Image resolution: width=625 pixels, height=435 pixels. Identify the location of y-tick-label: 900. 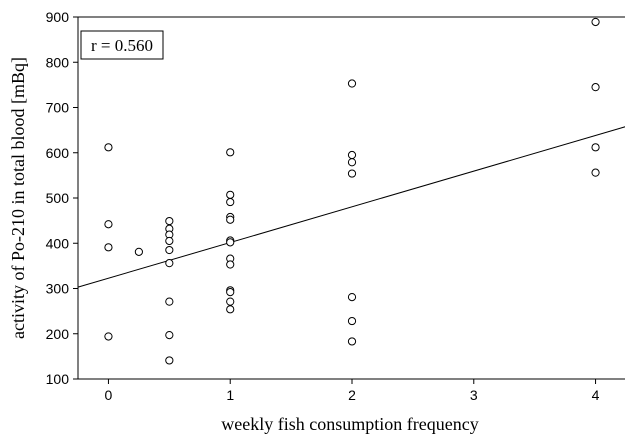
(58, 17).